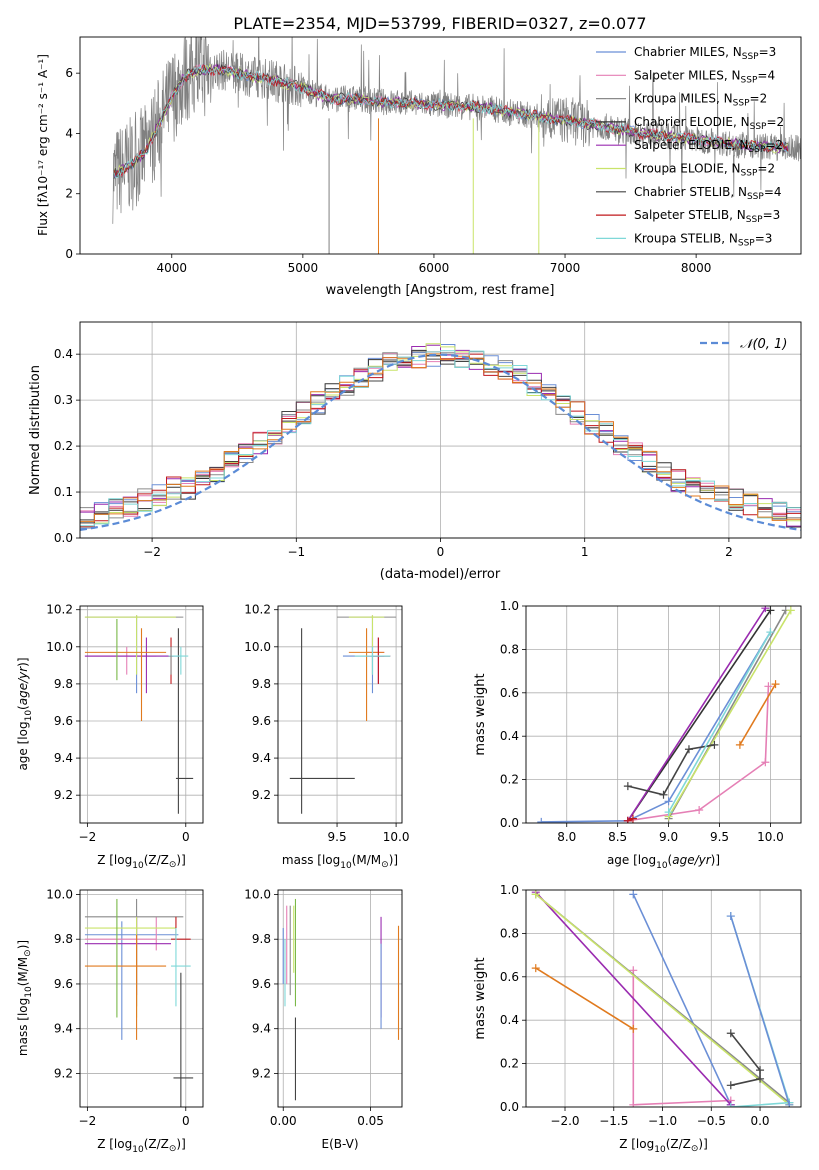 This screenshot has height=1170, width=819. What do you see at coordinates (303, 268) in the screenshot?
I see `x-tick-label: 5000` at bounding box center [303, 268].